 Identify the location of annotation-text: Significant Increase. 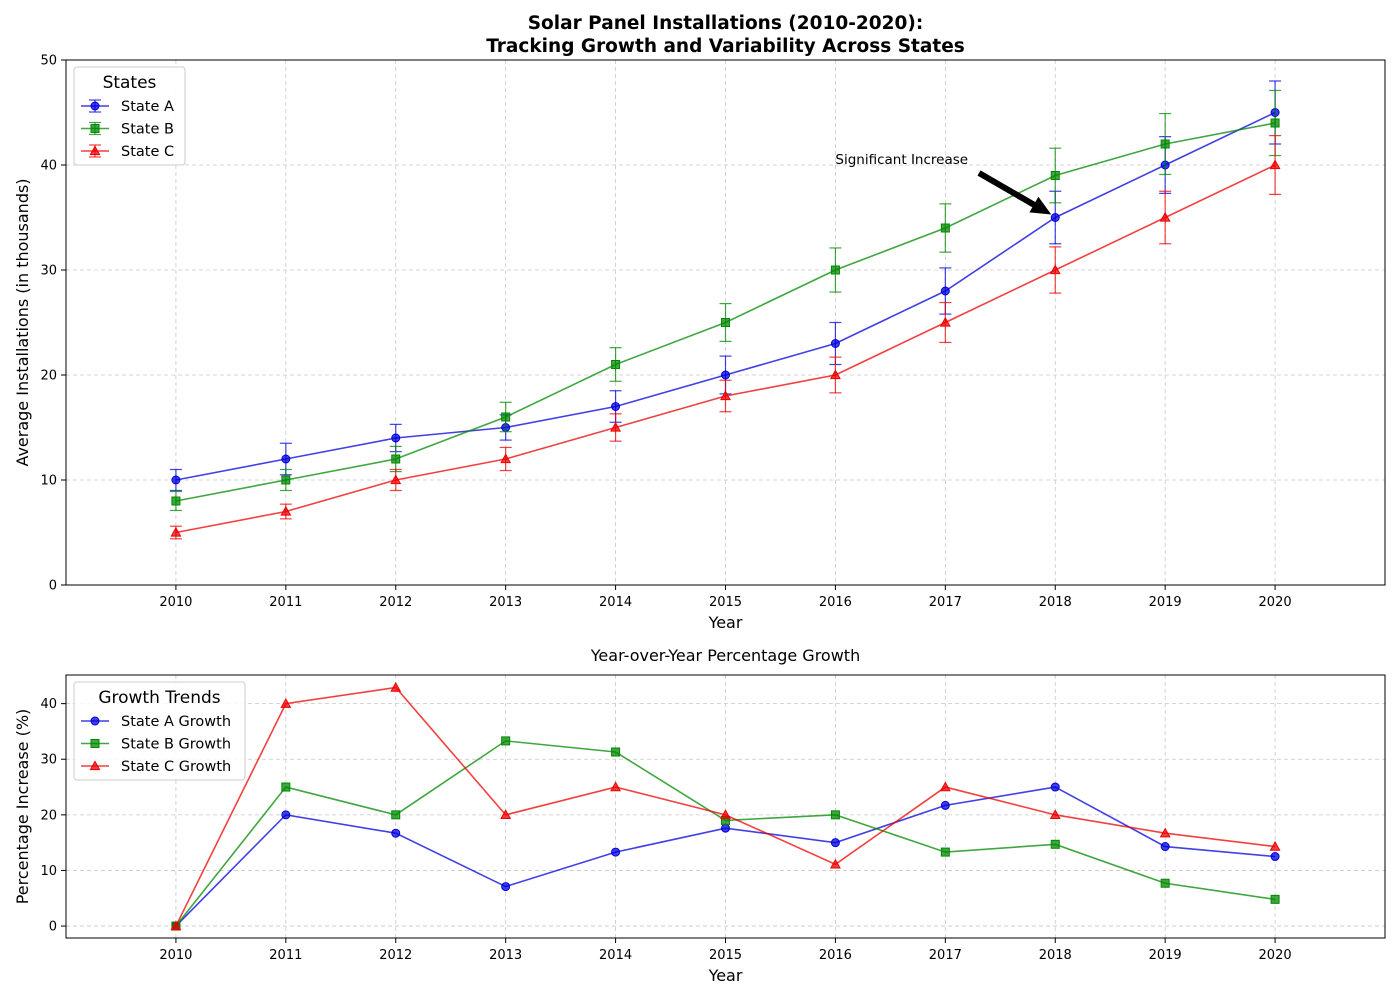
(901, 160).